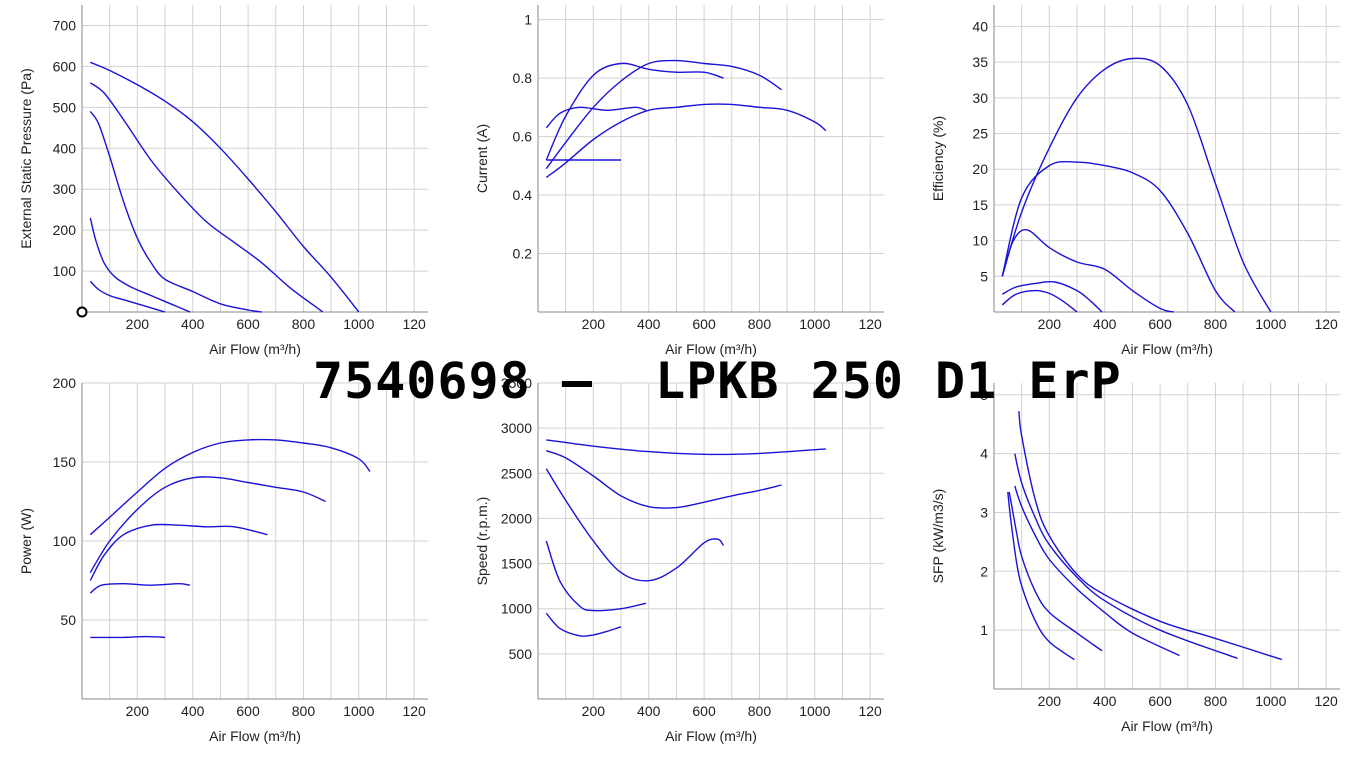  What do you see at coordinates (980, 241) in the screenshot?
I see `y-tick-label: 10` at bounding box center [980, 241].